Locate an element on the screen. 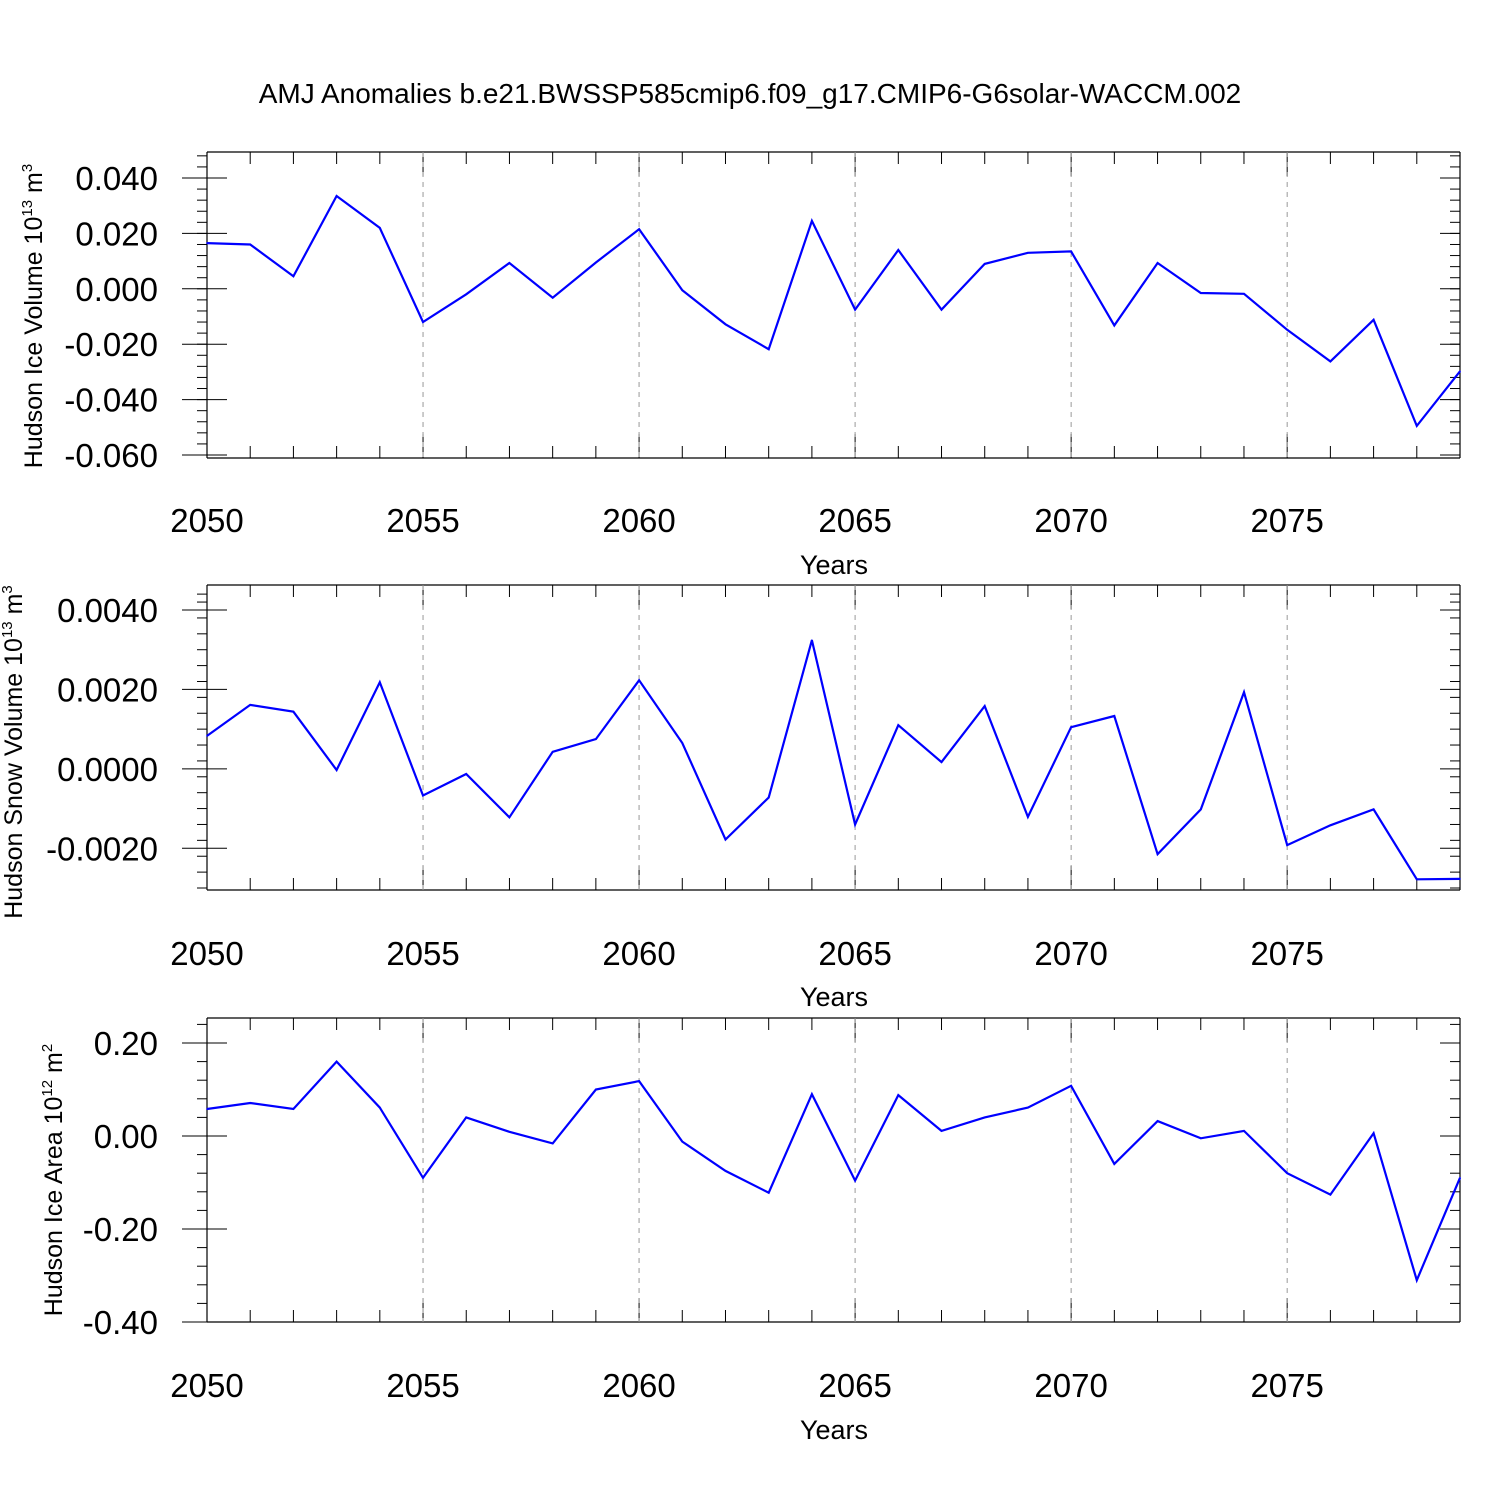 Image resolution: width=1500 pixels, height=1500 pixels. y-axis-title: Hudson Snow Volume 1013 m3 is located at coordinates (14, 752).